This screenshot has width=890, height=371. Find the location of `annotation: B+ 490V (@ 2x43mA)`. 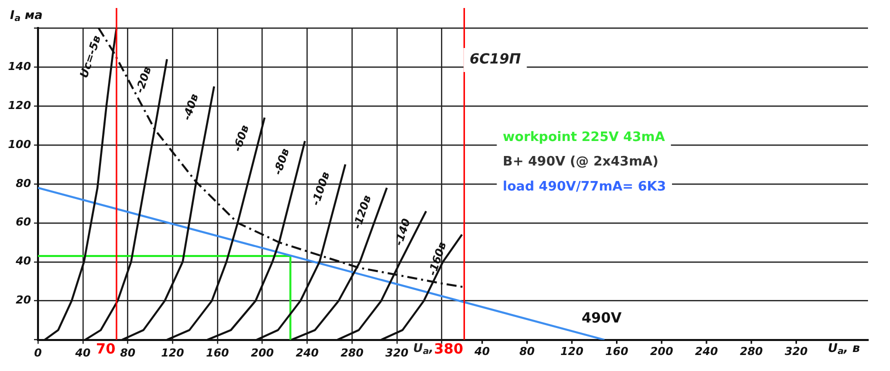

annotation: B+ 490V (@ 2x43mA) is located at coordinates (580, 162).